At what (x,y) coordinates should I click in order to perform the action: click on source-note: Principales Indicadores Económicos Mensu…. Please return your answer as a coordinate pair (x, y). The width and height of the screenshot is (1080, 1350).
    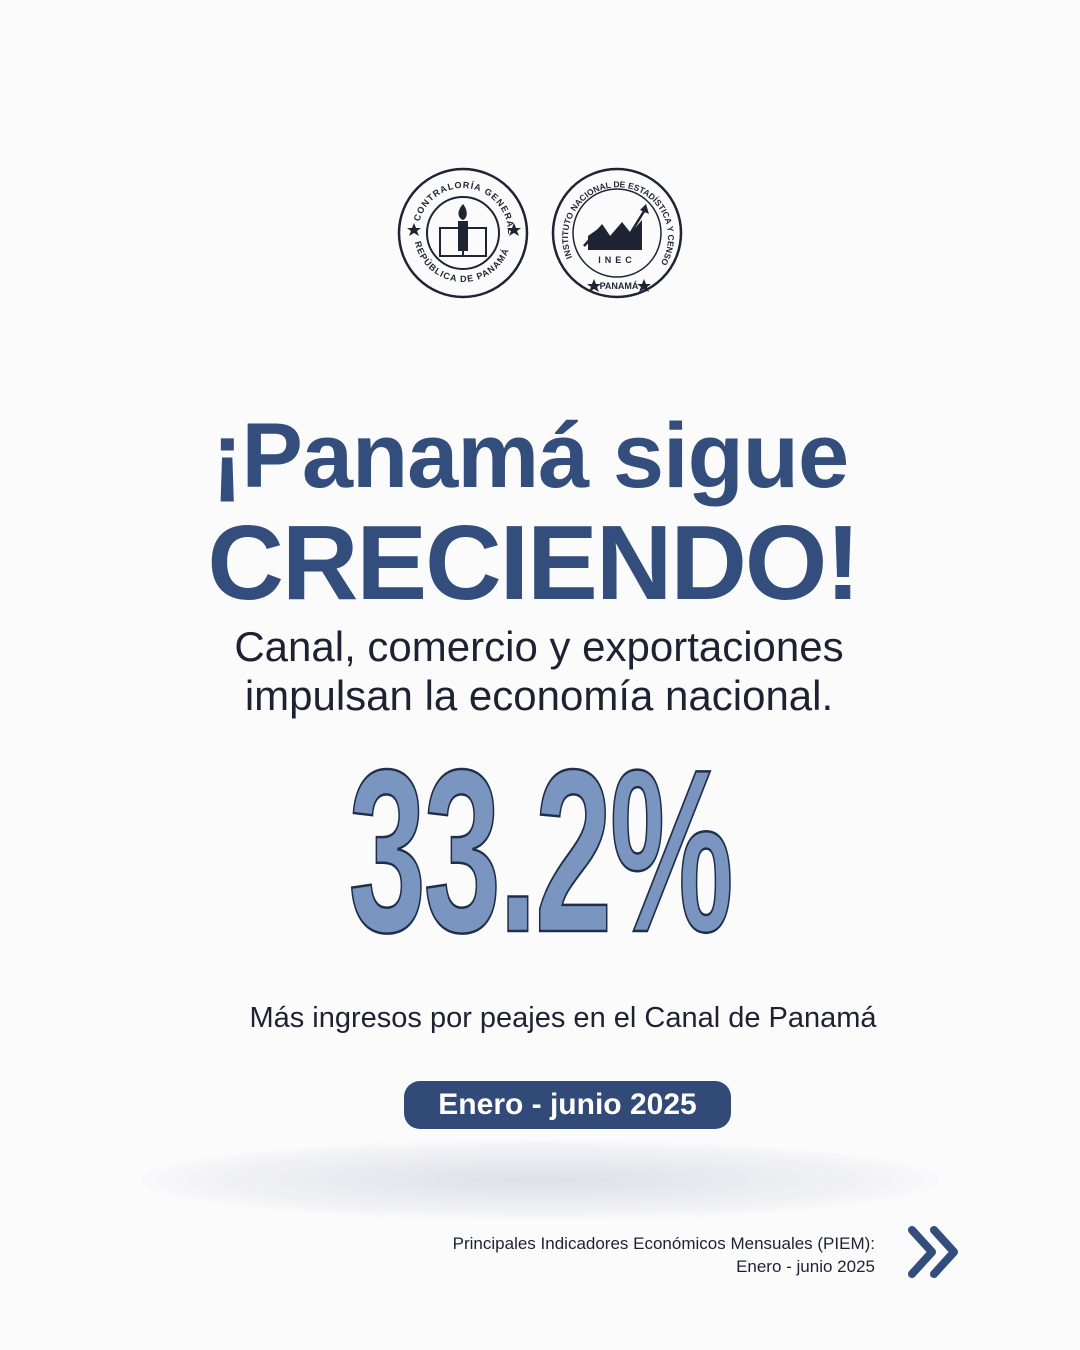
    Looking at the image, I should click on (664, 1255).